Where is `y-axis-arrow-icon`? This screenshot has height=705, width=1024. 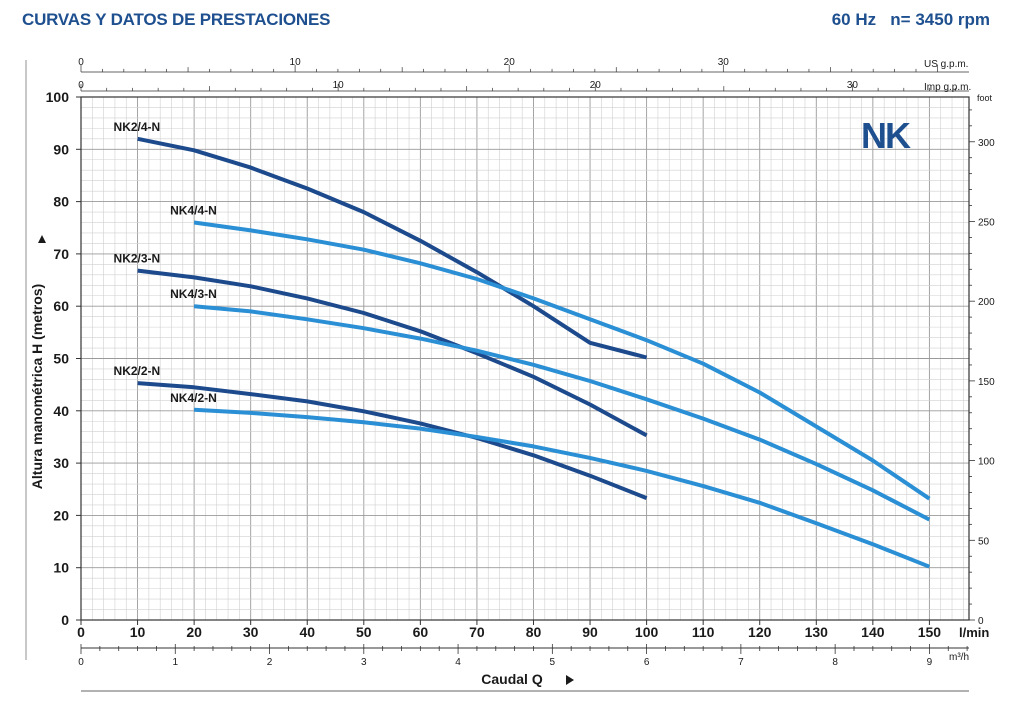 y-axis-arrow-icon is located at coordinates (42, 239).